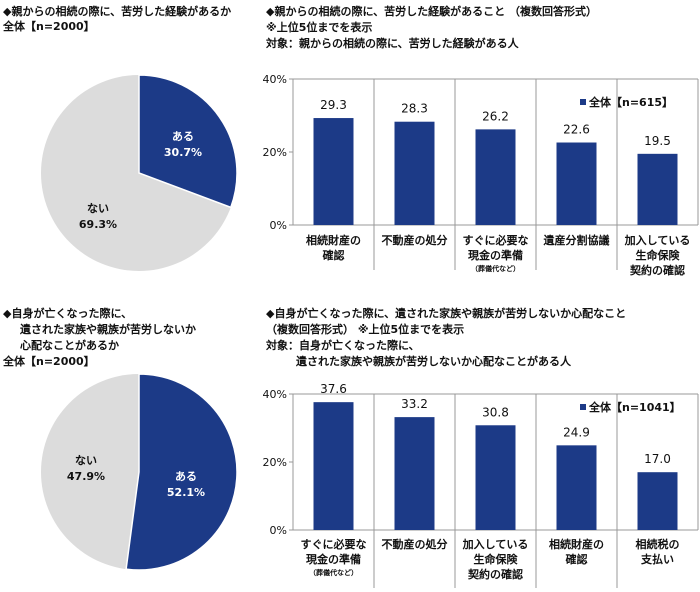 The width and height of the screenshot is (700, 592). Describe the element at coordinates (495, 116) in the screenshot. I see `data-label: 26.2` at that location.